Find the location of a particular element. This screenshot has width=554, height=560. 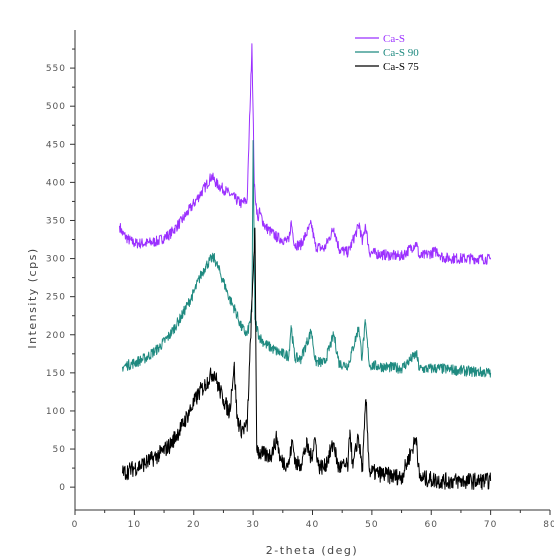

y-tick-label: 400 is located at coordinates (56, 183).